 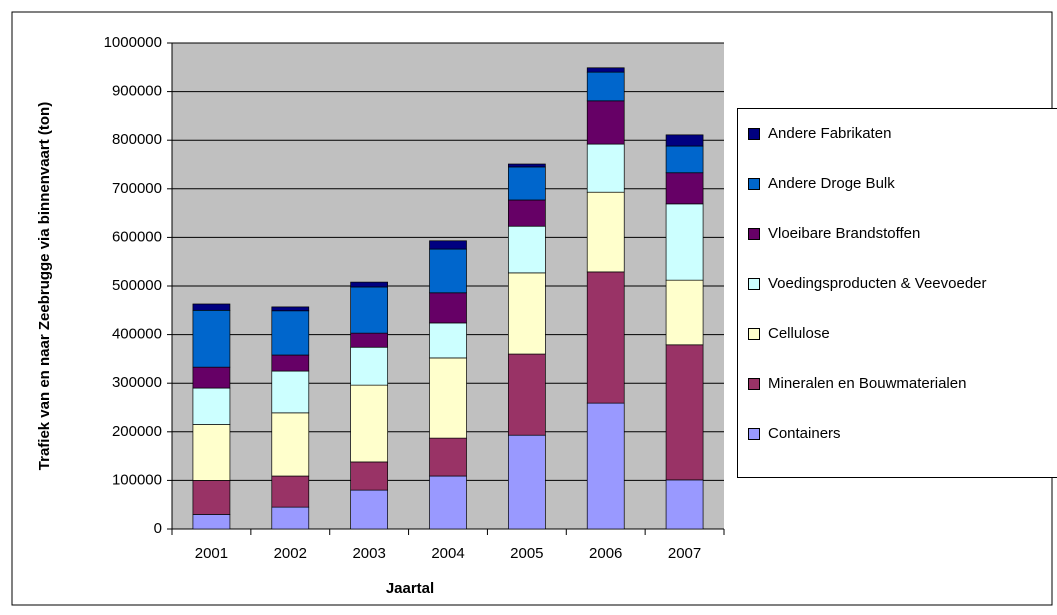 What do you see at coordinates (877, 283) in the screenshot?
I see `legend-label: Voedingsproducten & Veevoeder` at bounding box center [877, 283].